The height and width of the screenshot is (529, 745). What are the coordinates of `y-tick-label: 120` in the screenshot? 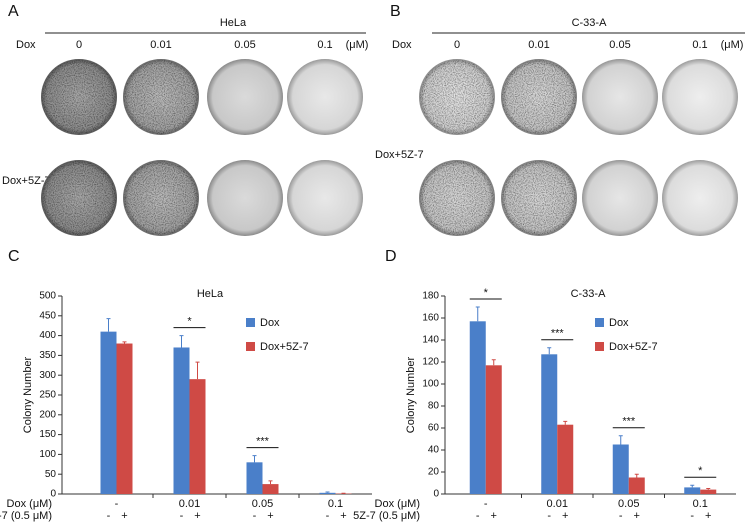 It's located at (430, 362).